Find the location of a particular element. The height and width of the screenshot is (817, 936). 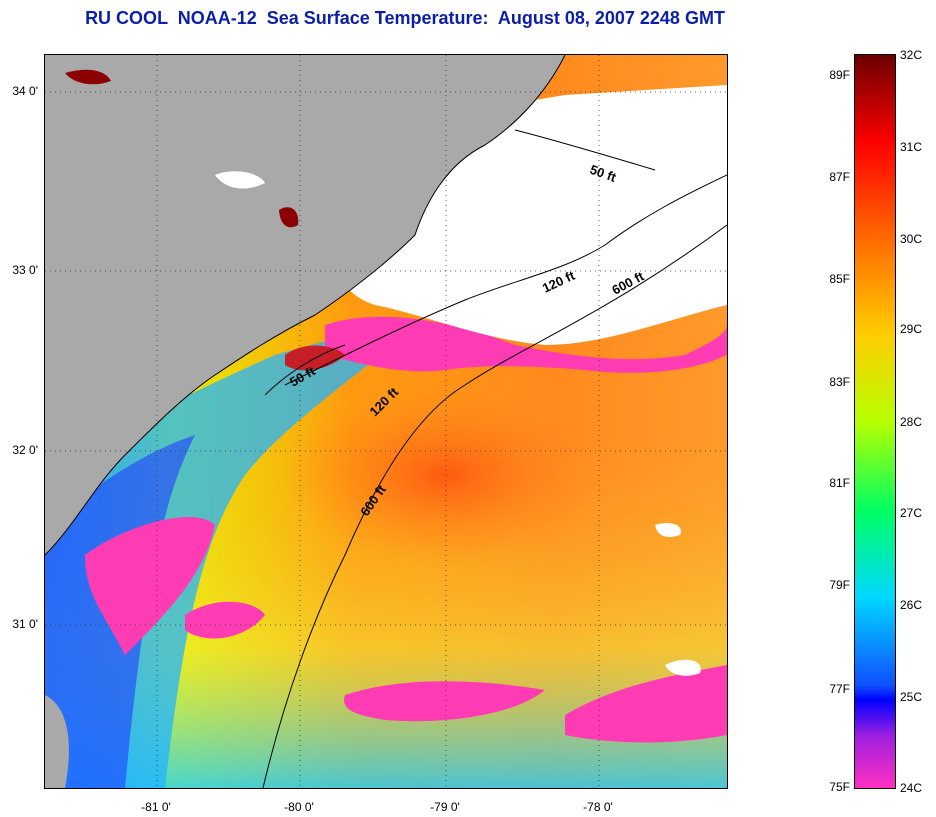

colorbar-c-label: 27C is located at coordinates (911, 513).